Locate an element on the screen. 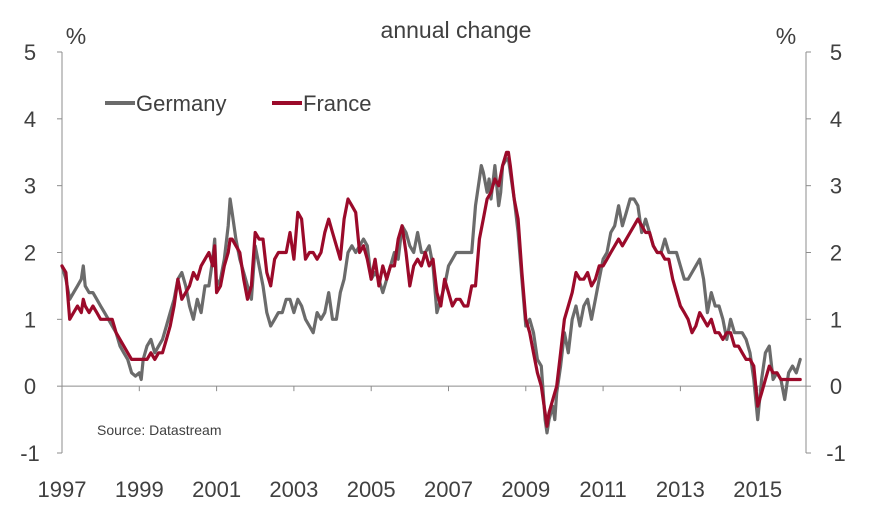  x-tick-label: 2013 is located at coordinates (680, 489).